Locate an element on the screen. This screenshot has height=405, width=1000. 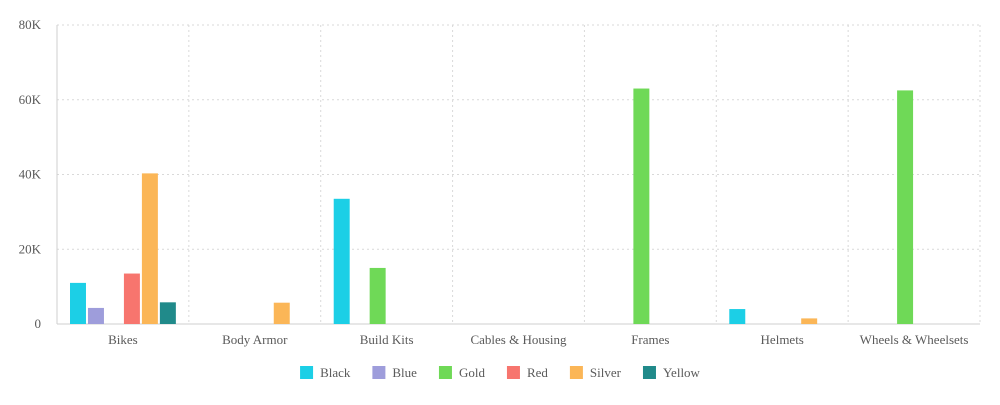
legend-item-black: Black is located at coordinates (325, 372).